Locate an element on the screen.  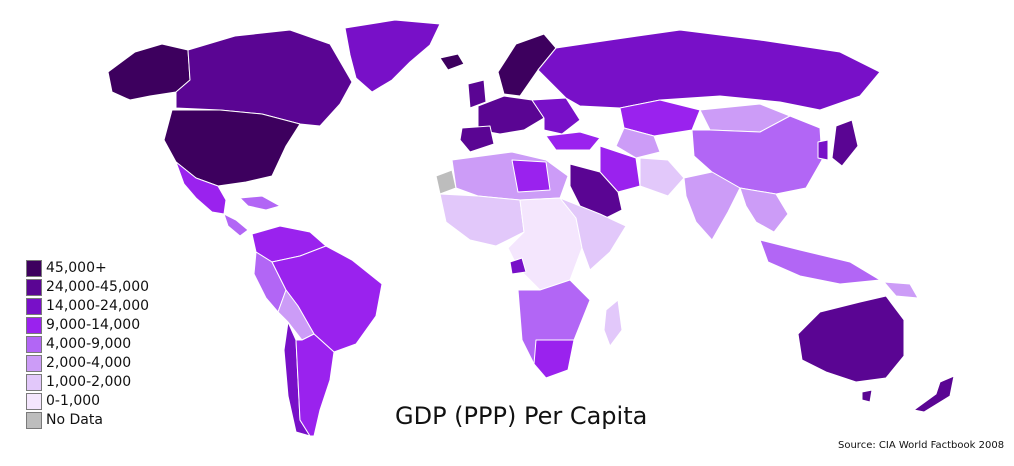
region-india is located at coordinates (712, 206).